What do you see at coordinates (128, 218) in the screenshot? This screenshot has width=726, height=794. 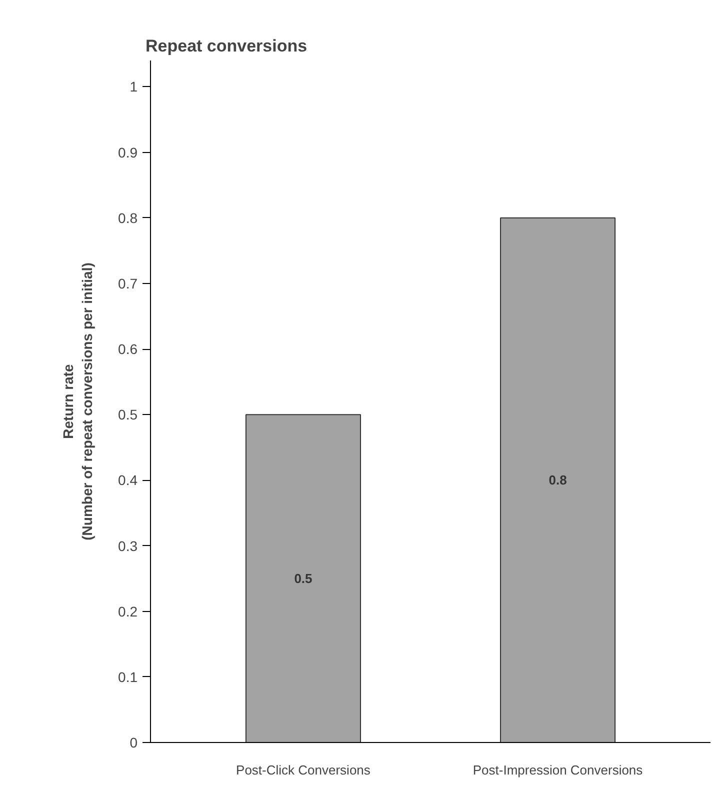 I see `y-tick-label: 0.8` at bounding box center [128, 218].